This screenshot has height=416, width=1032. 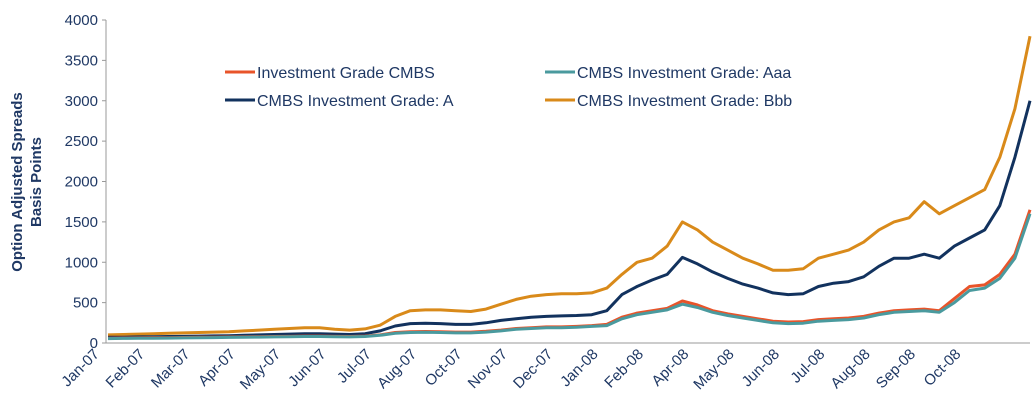 I want to click on x-tick-label: Dec-07, so click(x=533, y=369).